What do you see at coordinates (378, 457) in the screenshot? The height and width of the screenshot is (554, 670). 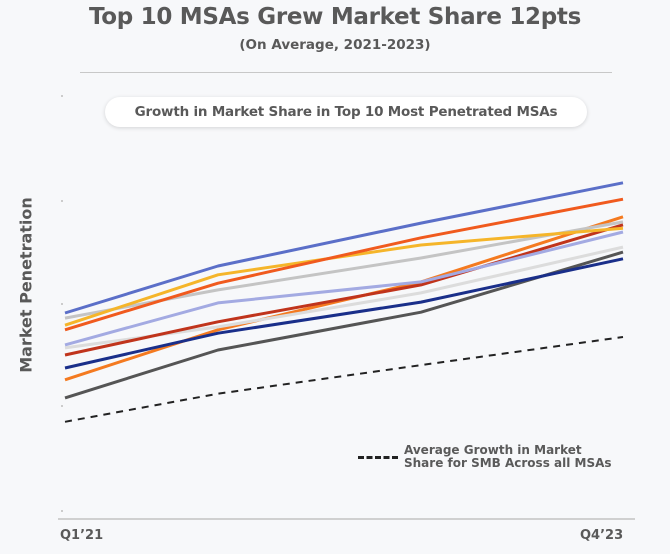 I see `legend-dash-swatch` at bounding box center [378, 457].